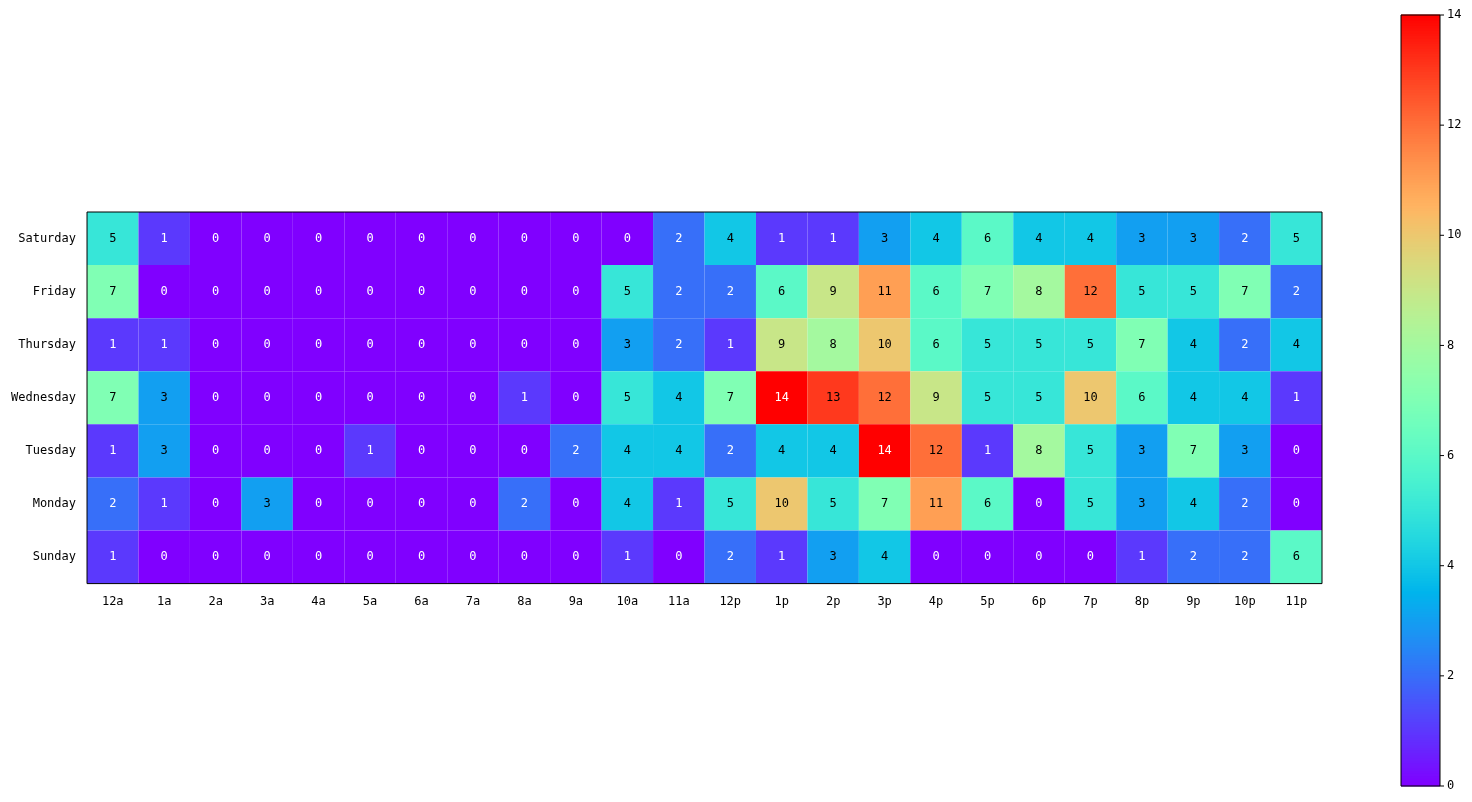  Describe the element at coordinates (54, 503) in the screenshot. I see `y-tick-label: Monday` at that location.